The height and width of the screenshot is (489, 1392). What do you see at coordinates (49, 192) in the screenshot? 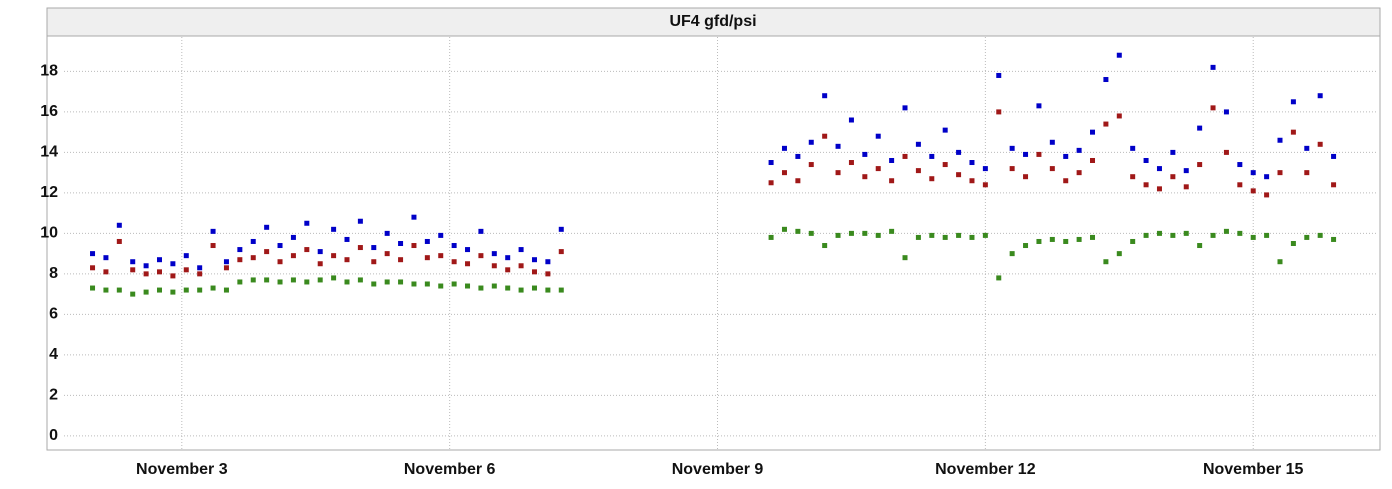
I see `y-tick-label: 12` at bounding box center [49, 192].